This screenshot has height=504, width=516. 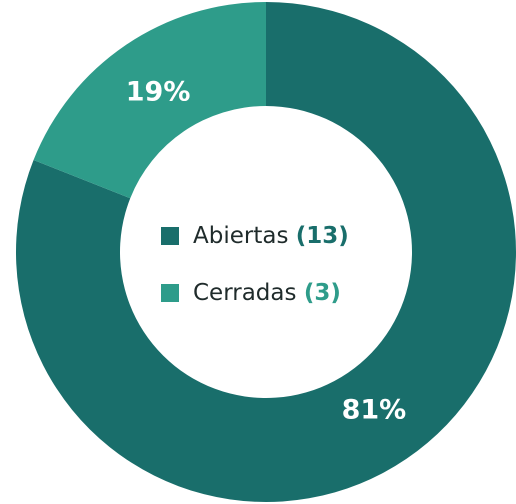 I want to click on legend-label: Abiertas (13), so click(x=271, y=236).